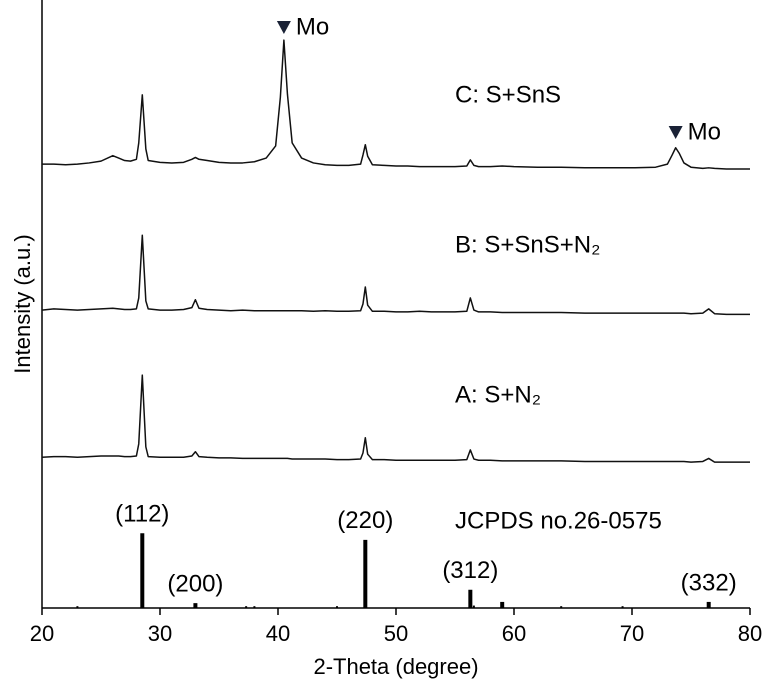 The image size is (768, 686). Describe the element at coordinates (527, 244) in the screenshot. I see `series-label: B: S+SnS+N₂` at that location.